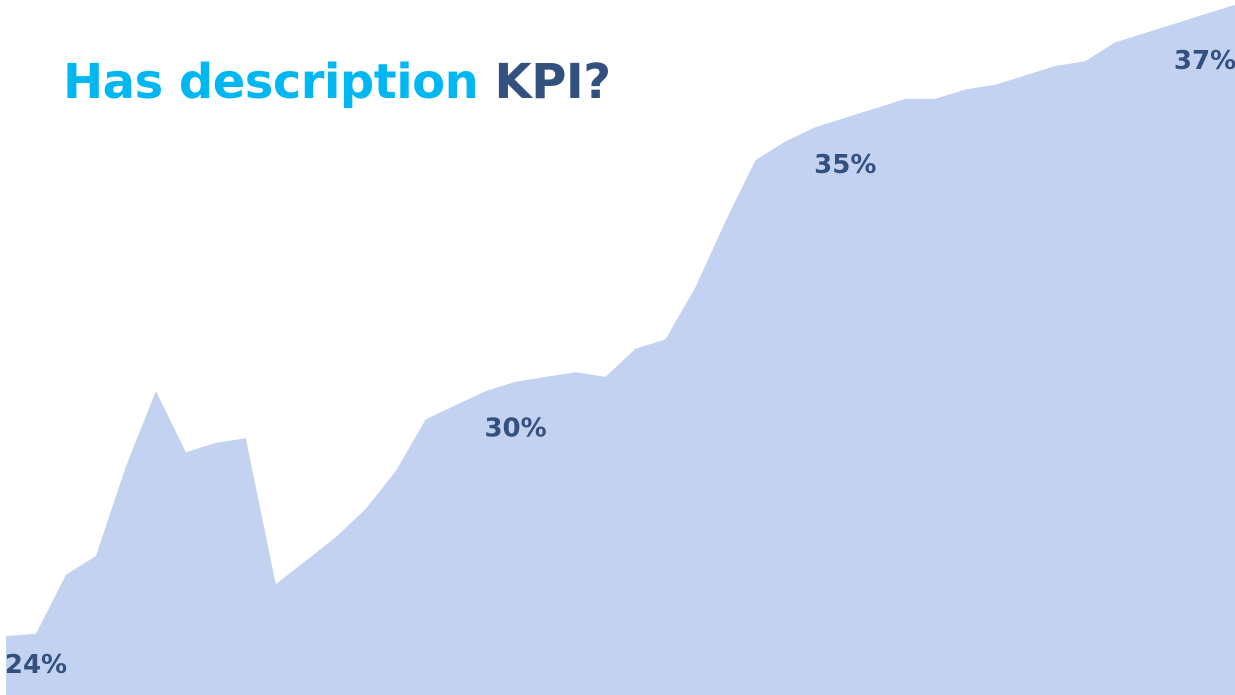 This screenshot has width=1235, height=695. Describe the element at coordinates (279, 82) in the screenshot. I see `chart-title-primary: Has description` at that location.